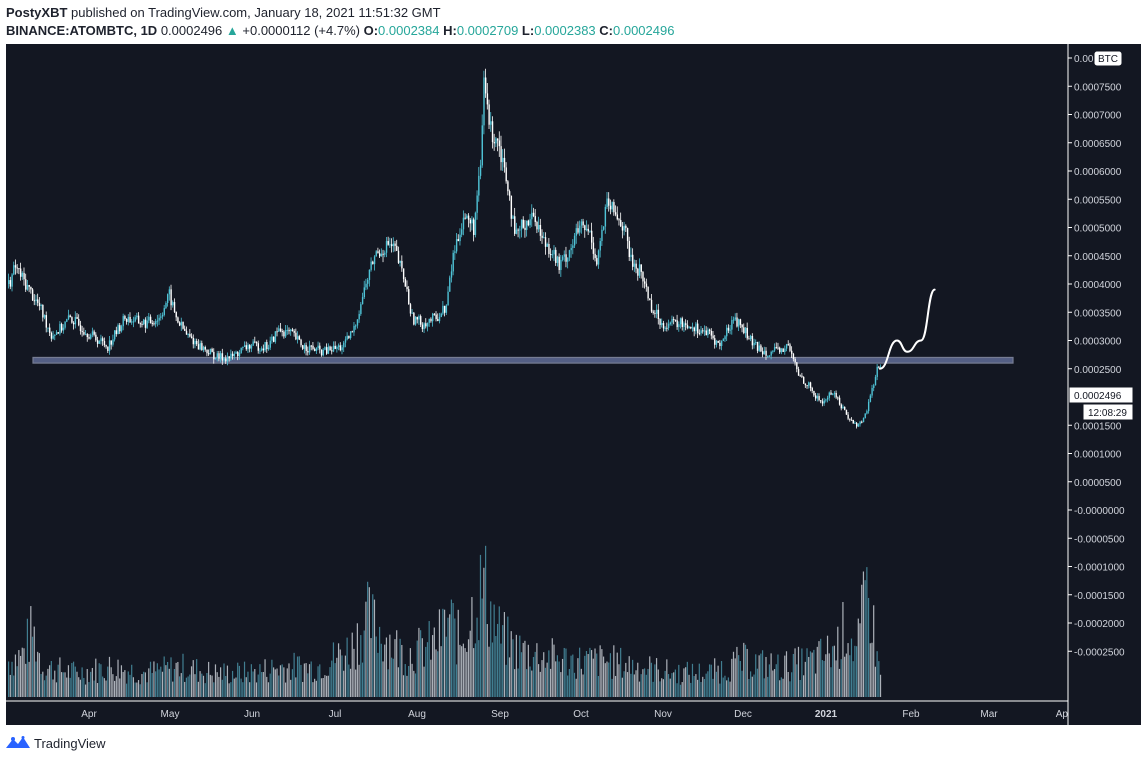 This screenshot has width=1147, height=761. Describe the element at coordinates (574, 714) in the screenshot. I see `time-axis: Apr May Jun Jul Aug Sep Oct Nov Dec 2021 Feb Mar Ap` at that location.